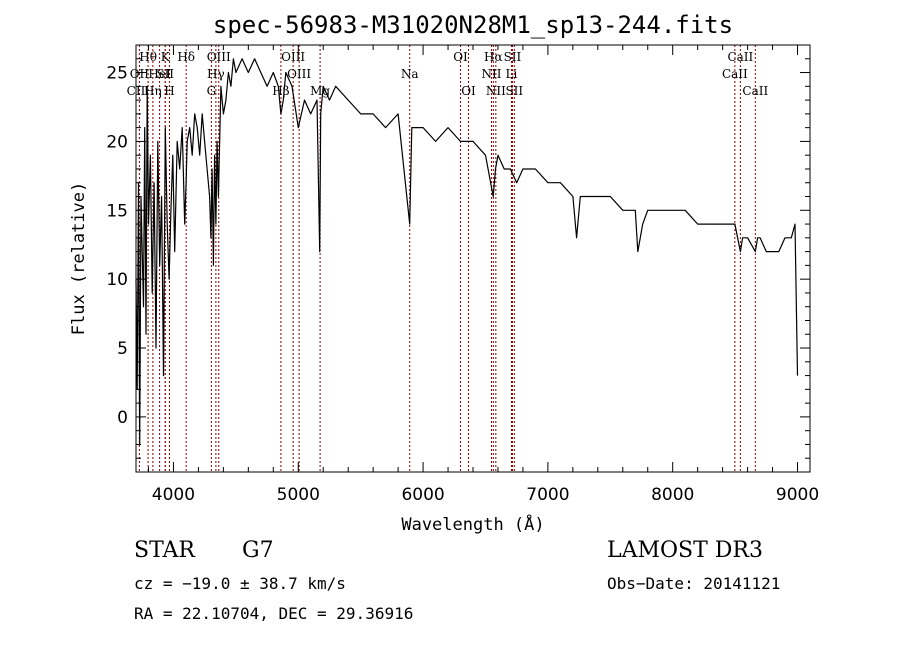 This screenshot has height=649, width=900. What do you see at coordinates (694, 583) in the screenshot?
I see `obs-date-text: Obs−Date: 20141121` at bounding box center [694, 583].